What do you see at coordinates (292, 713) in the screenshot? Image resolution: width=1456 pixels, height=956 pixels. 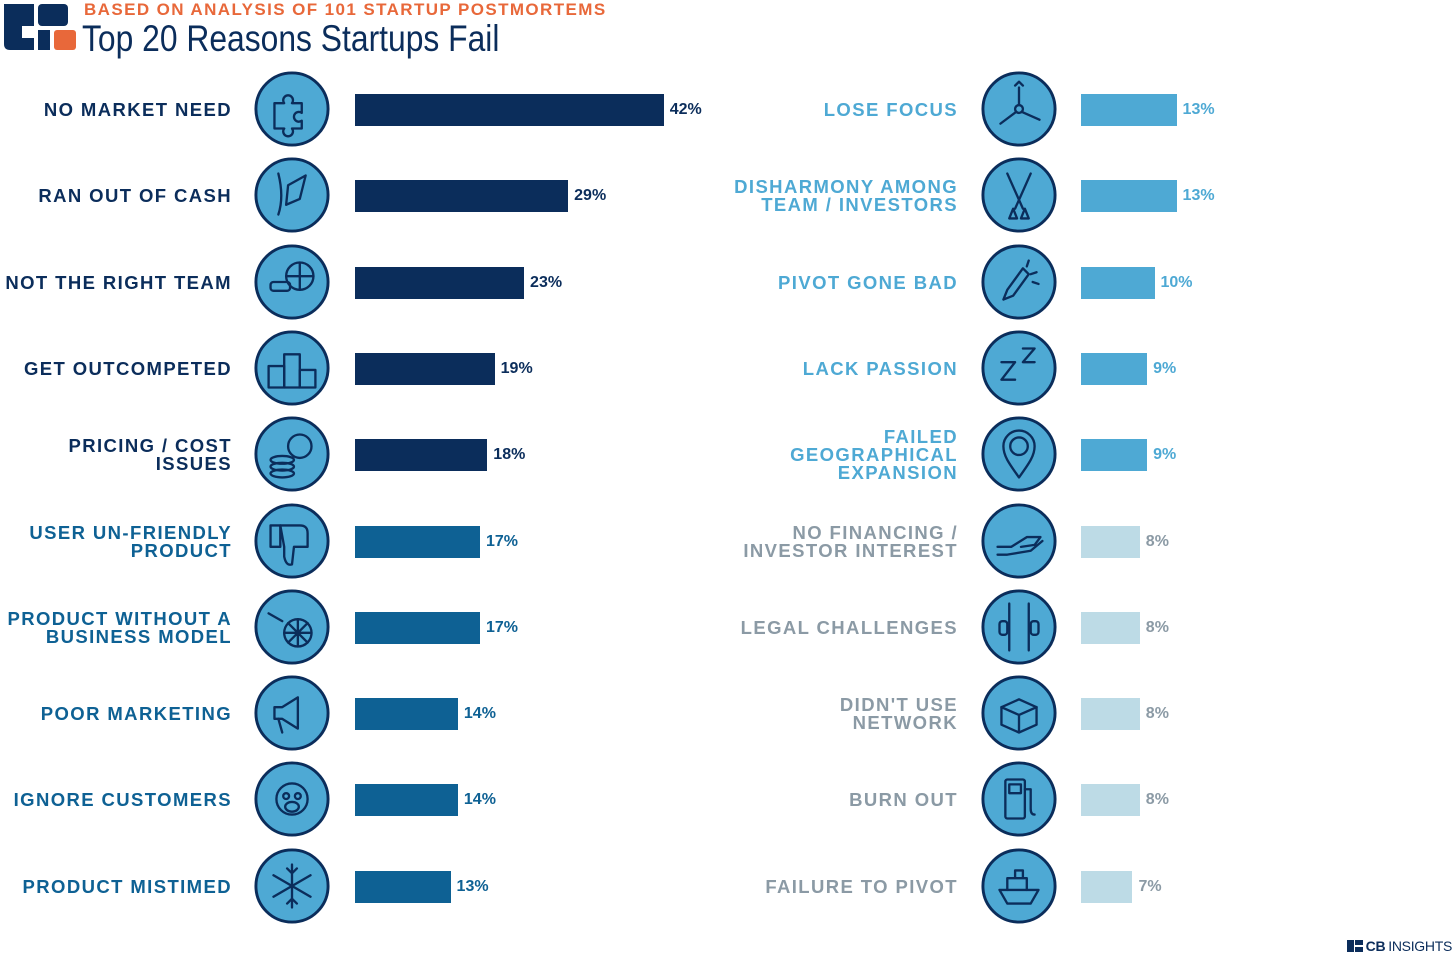 I see `megaphone-icon` at bounding box center [292, 713].